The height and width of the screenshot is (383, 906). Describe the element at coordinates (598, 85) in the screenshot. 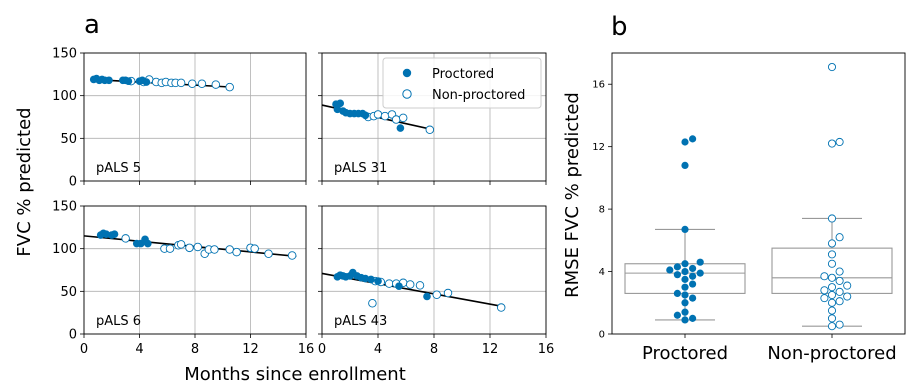

I see `y-tick-label: 16` at that location.